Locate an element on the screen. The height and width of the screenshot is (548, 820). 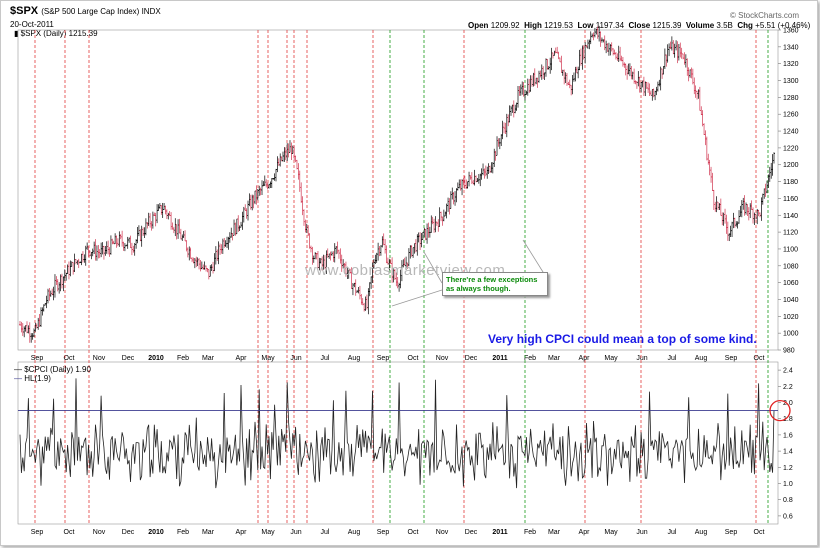
upper-y-tick-label: 1000 is located at coordinates (791, 334).